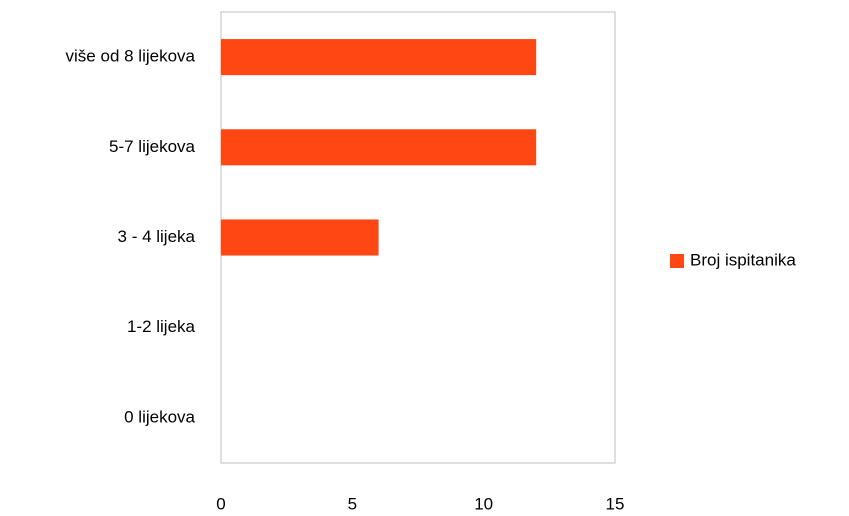 The height and width of the screenshot is (516, 849). Describe the element at coordinates (161, 326) in the screenshot. I see `y-tick-label: 1-2 lijeka` at that location.